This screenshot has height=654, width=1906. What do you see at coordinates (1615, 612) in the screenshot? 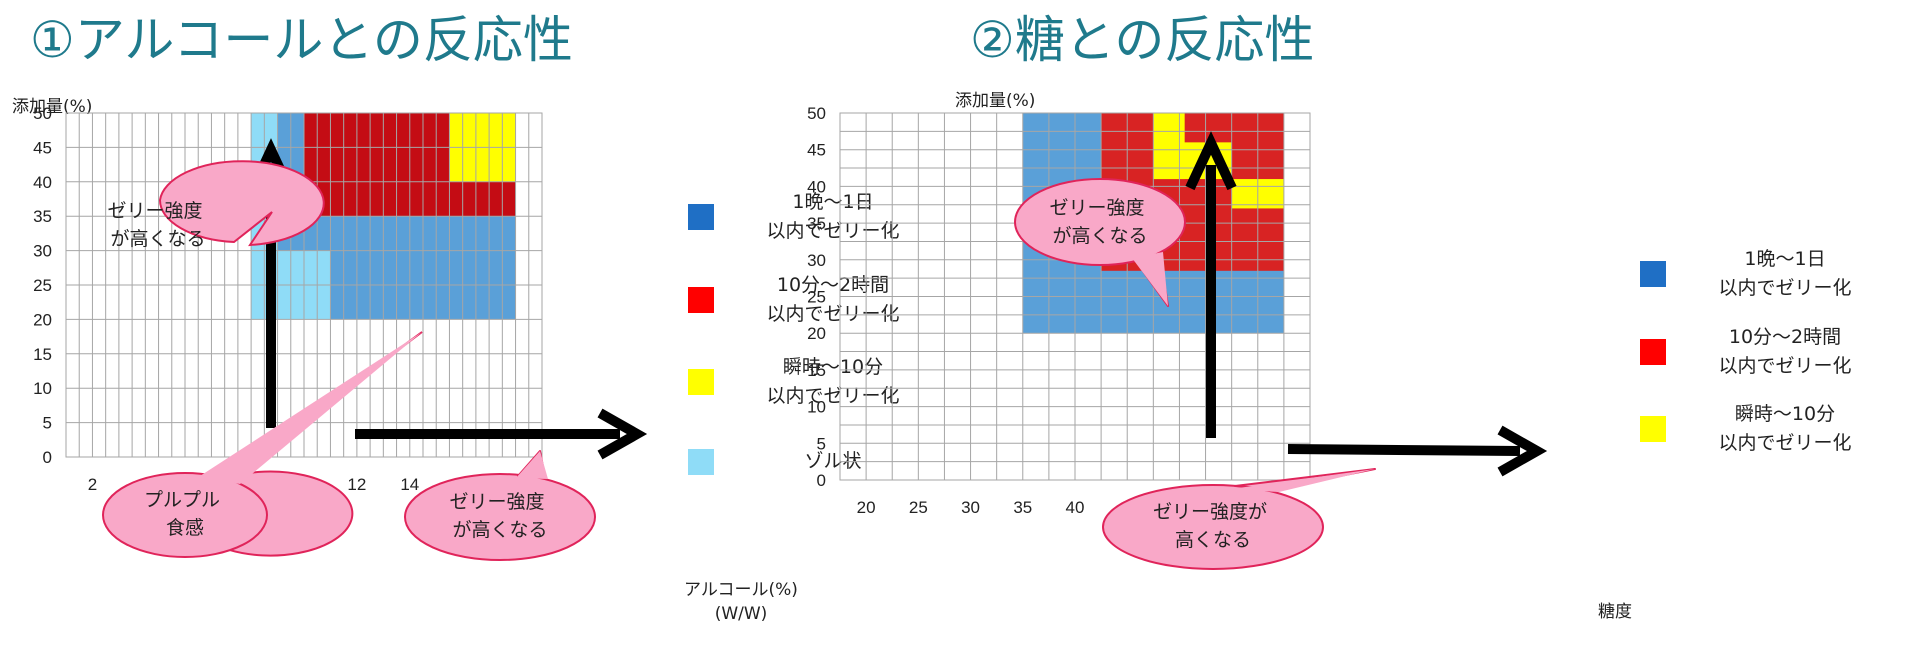
I see `chart2-x-axis-label: 糖度` at bounding box center [1615, 612].